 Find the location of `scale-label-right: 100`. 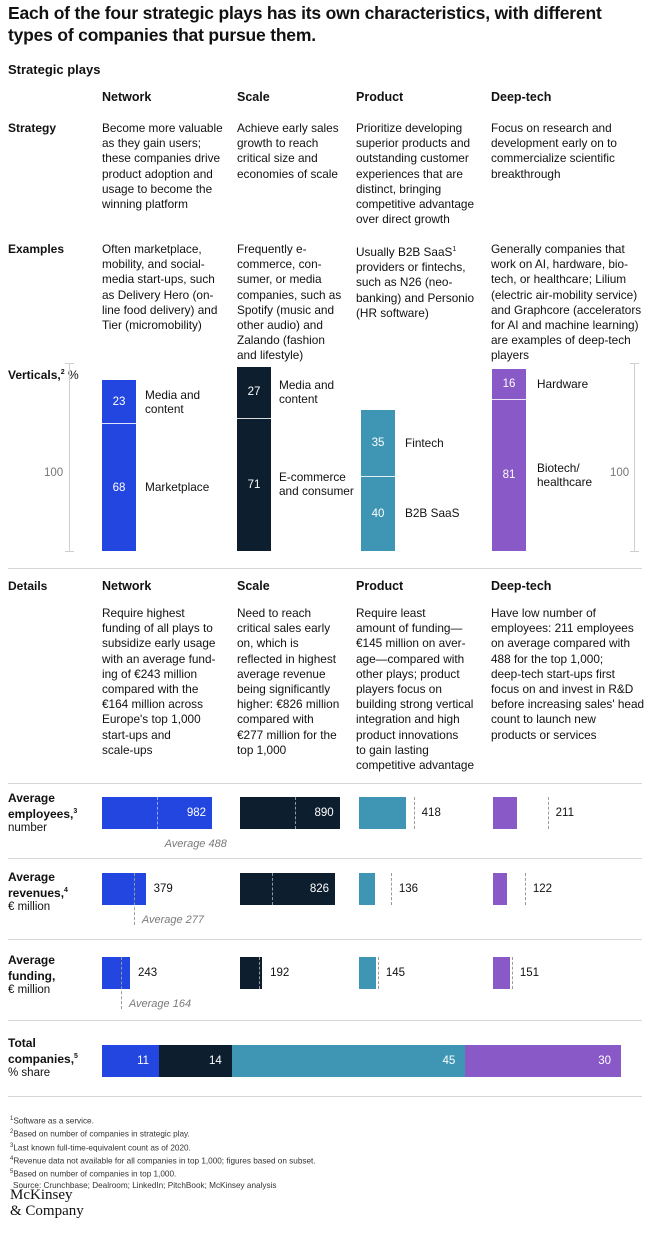

scale-label-right: 100 is located at coordinates (620, 473).